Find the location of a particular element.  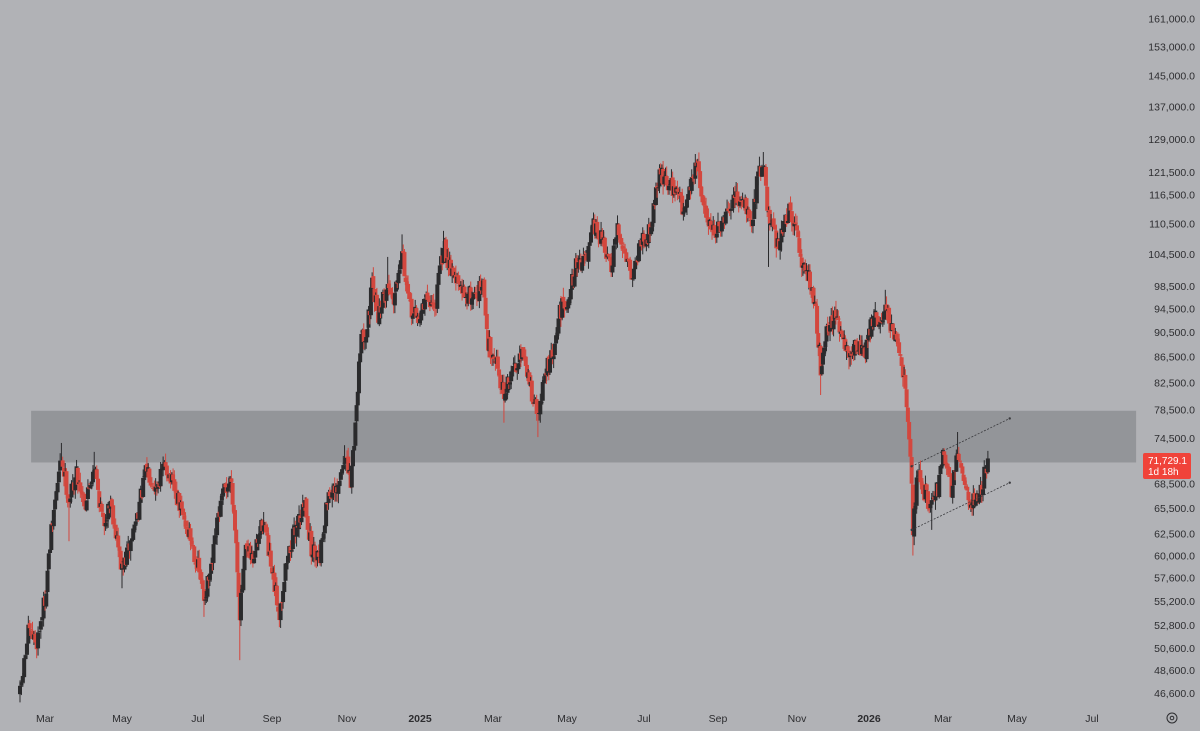

y-tick-label: 57,600.0 is located at coordinates (1174, 579).